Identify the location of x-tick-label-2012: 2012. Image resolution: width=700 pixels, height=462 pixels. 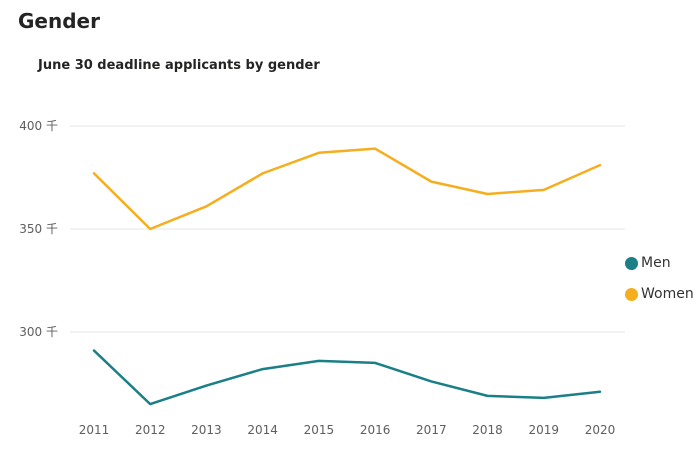
(150, 430).